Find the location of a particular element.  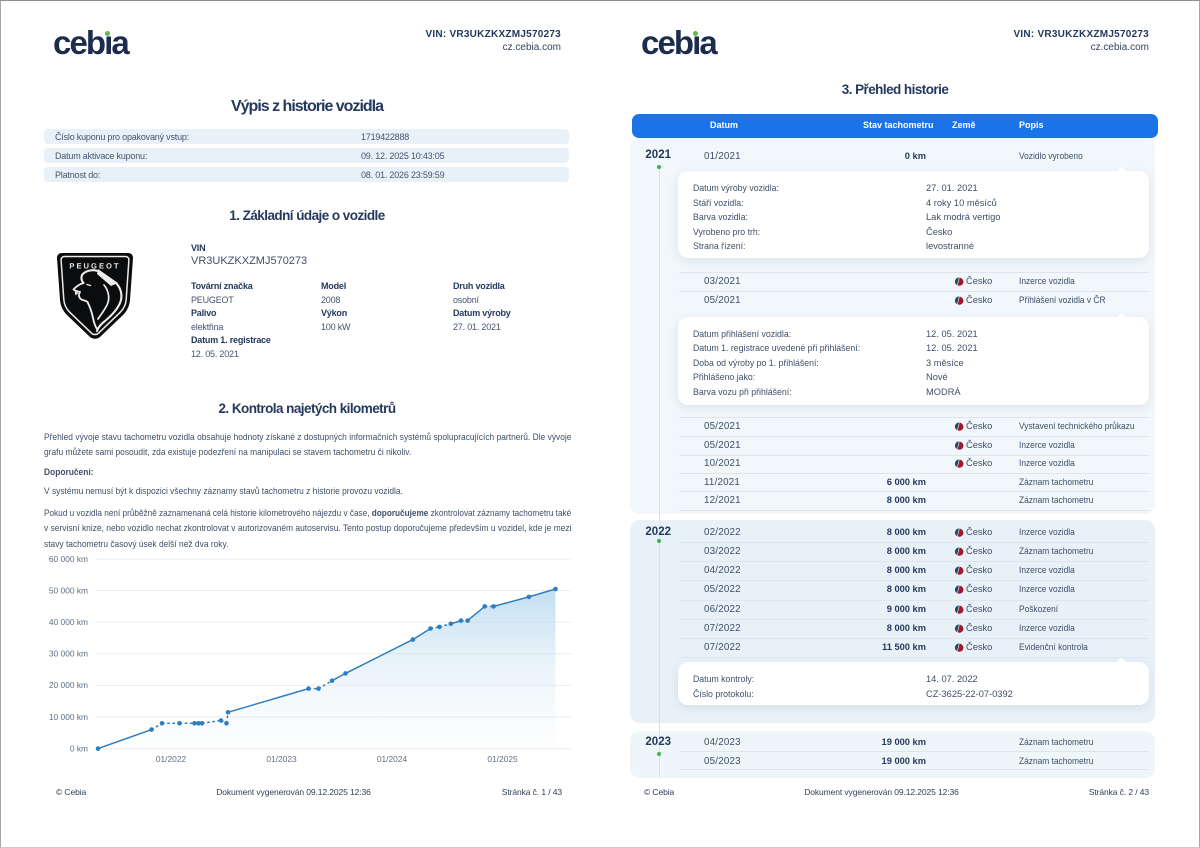

svg-text: 40 000 km is located at coordinates (68, 622).